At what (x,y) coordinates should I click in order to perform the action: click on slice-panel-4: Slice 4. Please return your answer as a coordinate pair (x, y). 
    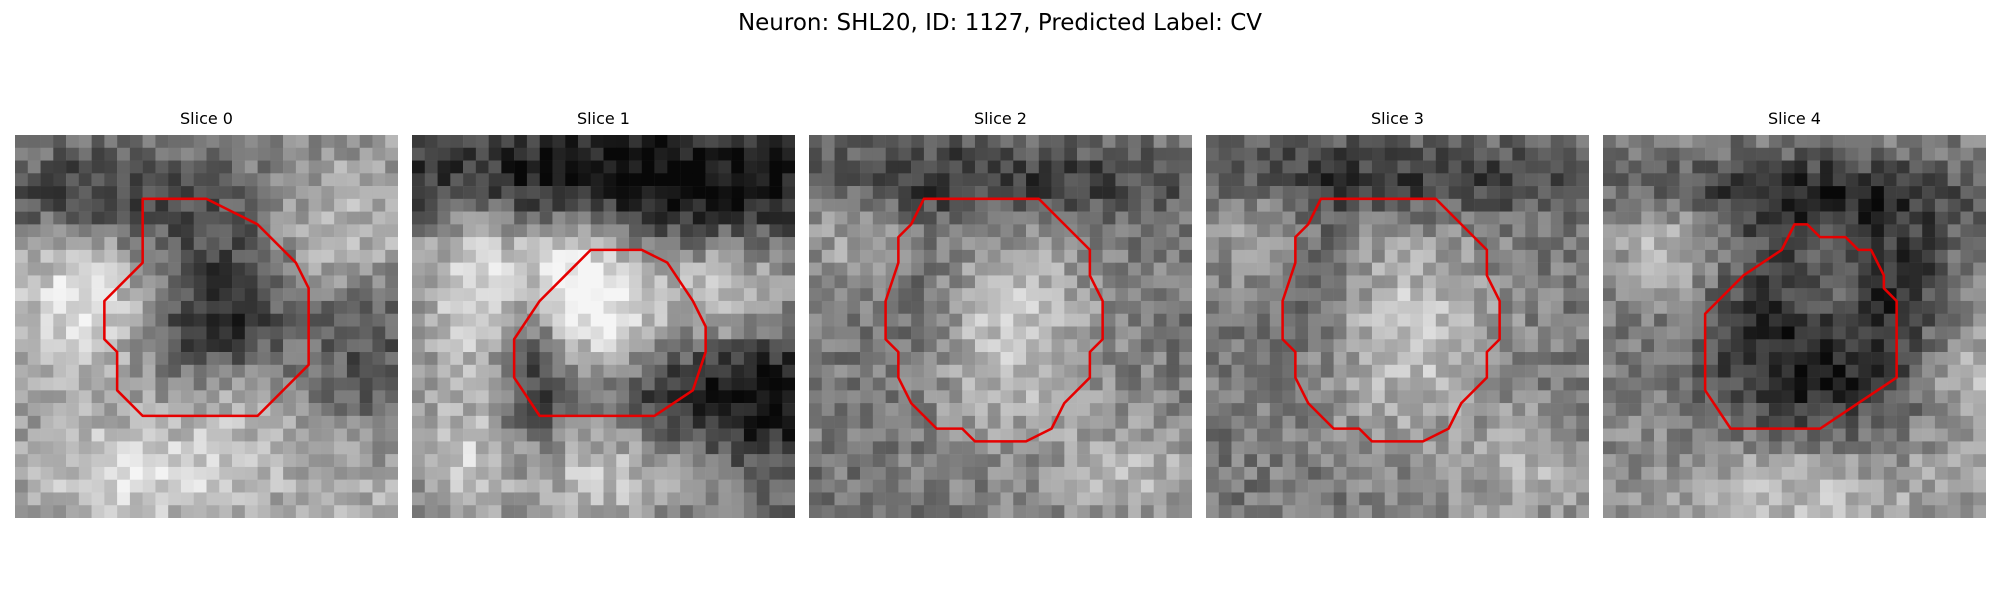
    Looking at the image, I should click on (1794, 313).